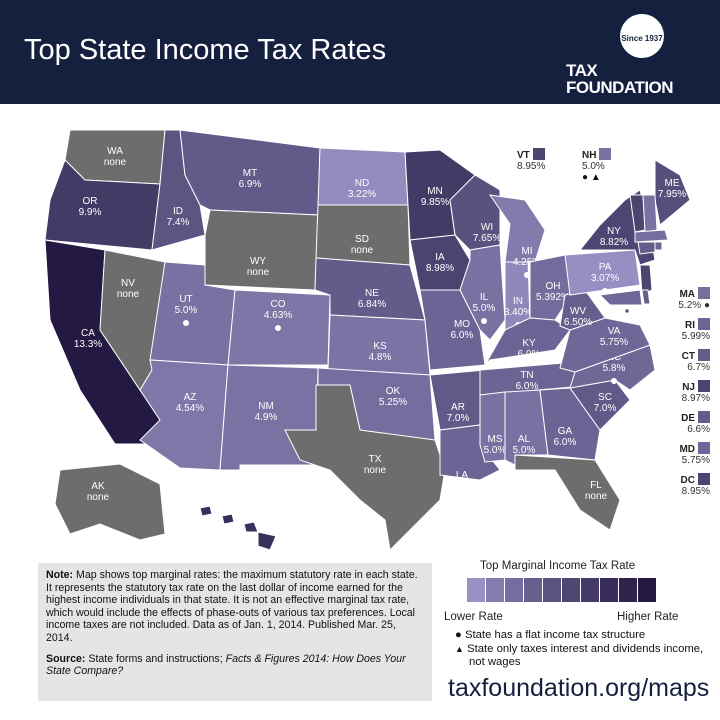 Image resolution: width=720 pixels, height=720 pixels. What do you see at coordinates (88, 333) in the screenshot?
I see `state-label: CA` at bounding box center [88, 333].